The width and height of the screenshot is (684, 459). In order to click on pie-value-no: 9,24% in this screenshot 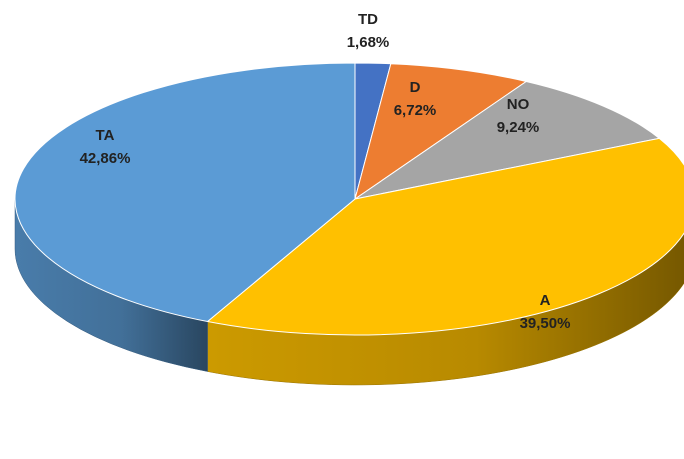, I will do `click(518, 127)`.